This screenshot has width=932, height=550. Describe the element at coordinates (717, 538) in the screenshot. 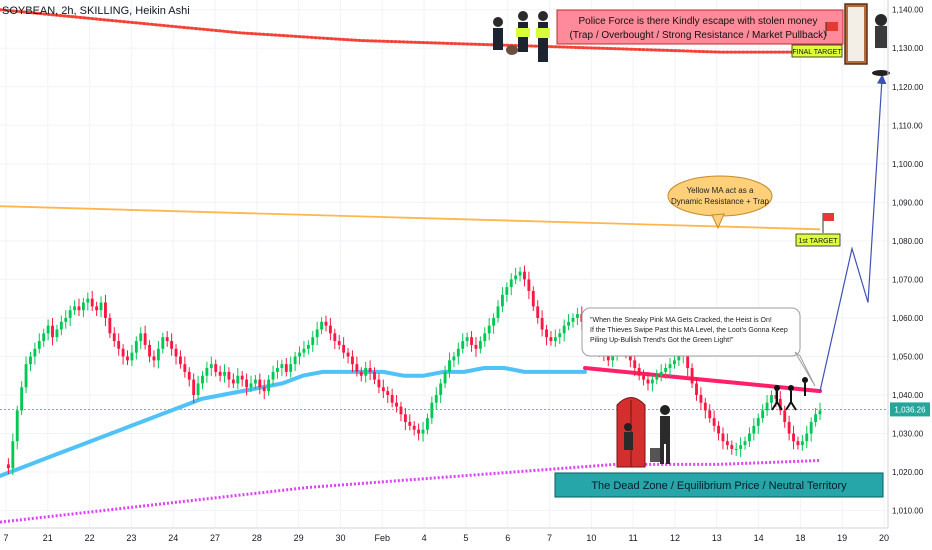

I see `time-tick-label: 13` at that location.